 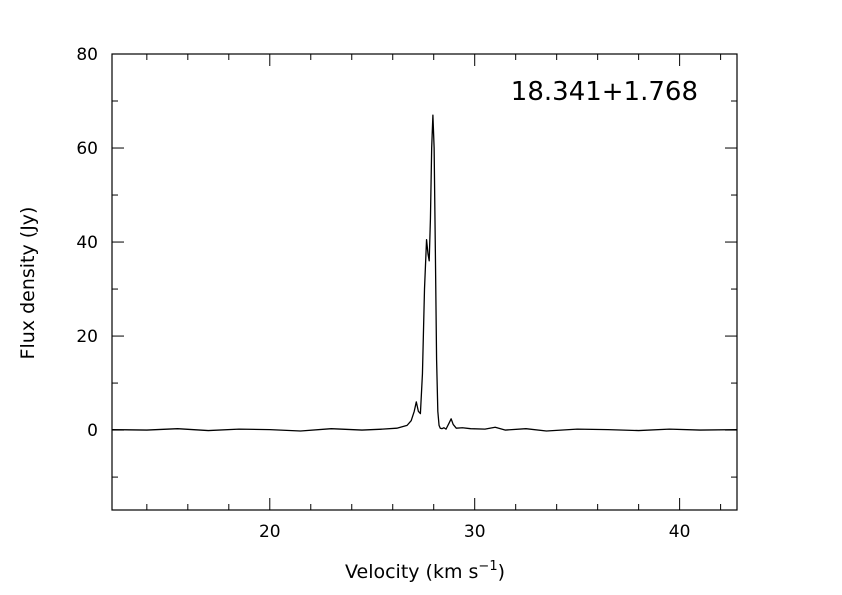 I want to click on x-tick-label: 40, so click(x=680, y=532).